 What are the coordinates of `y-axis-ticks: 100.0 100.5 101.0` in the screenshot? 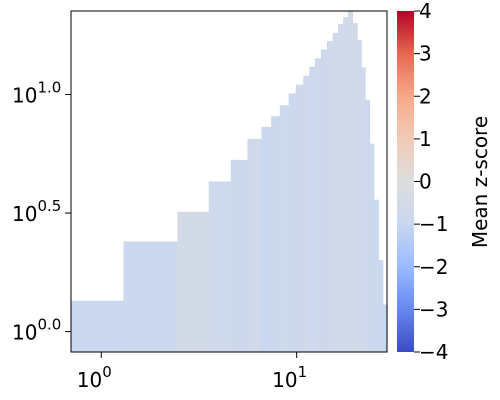 It's located at (41, 211).